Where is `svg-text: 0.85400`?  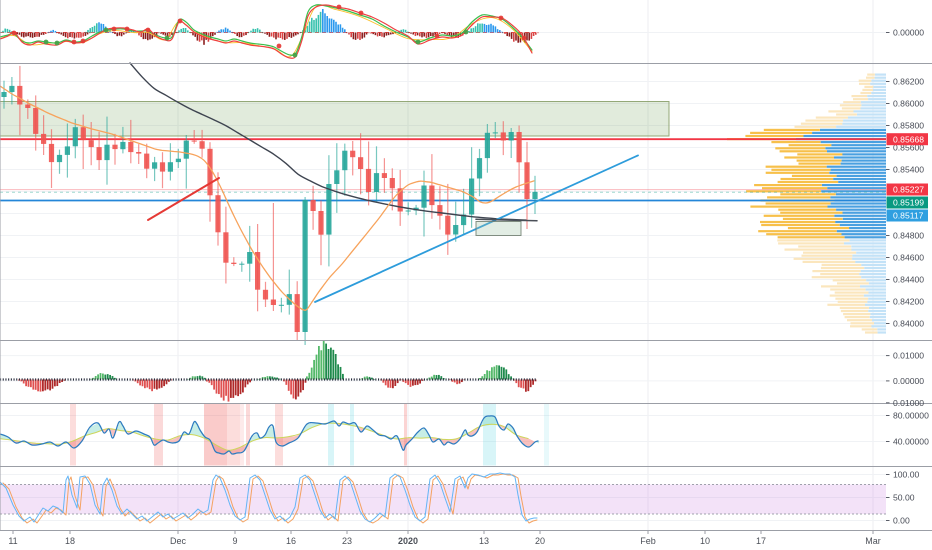
svg-text: 0.85400 is located at coordinates (908, 170).